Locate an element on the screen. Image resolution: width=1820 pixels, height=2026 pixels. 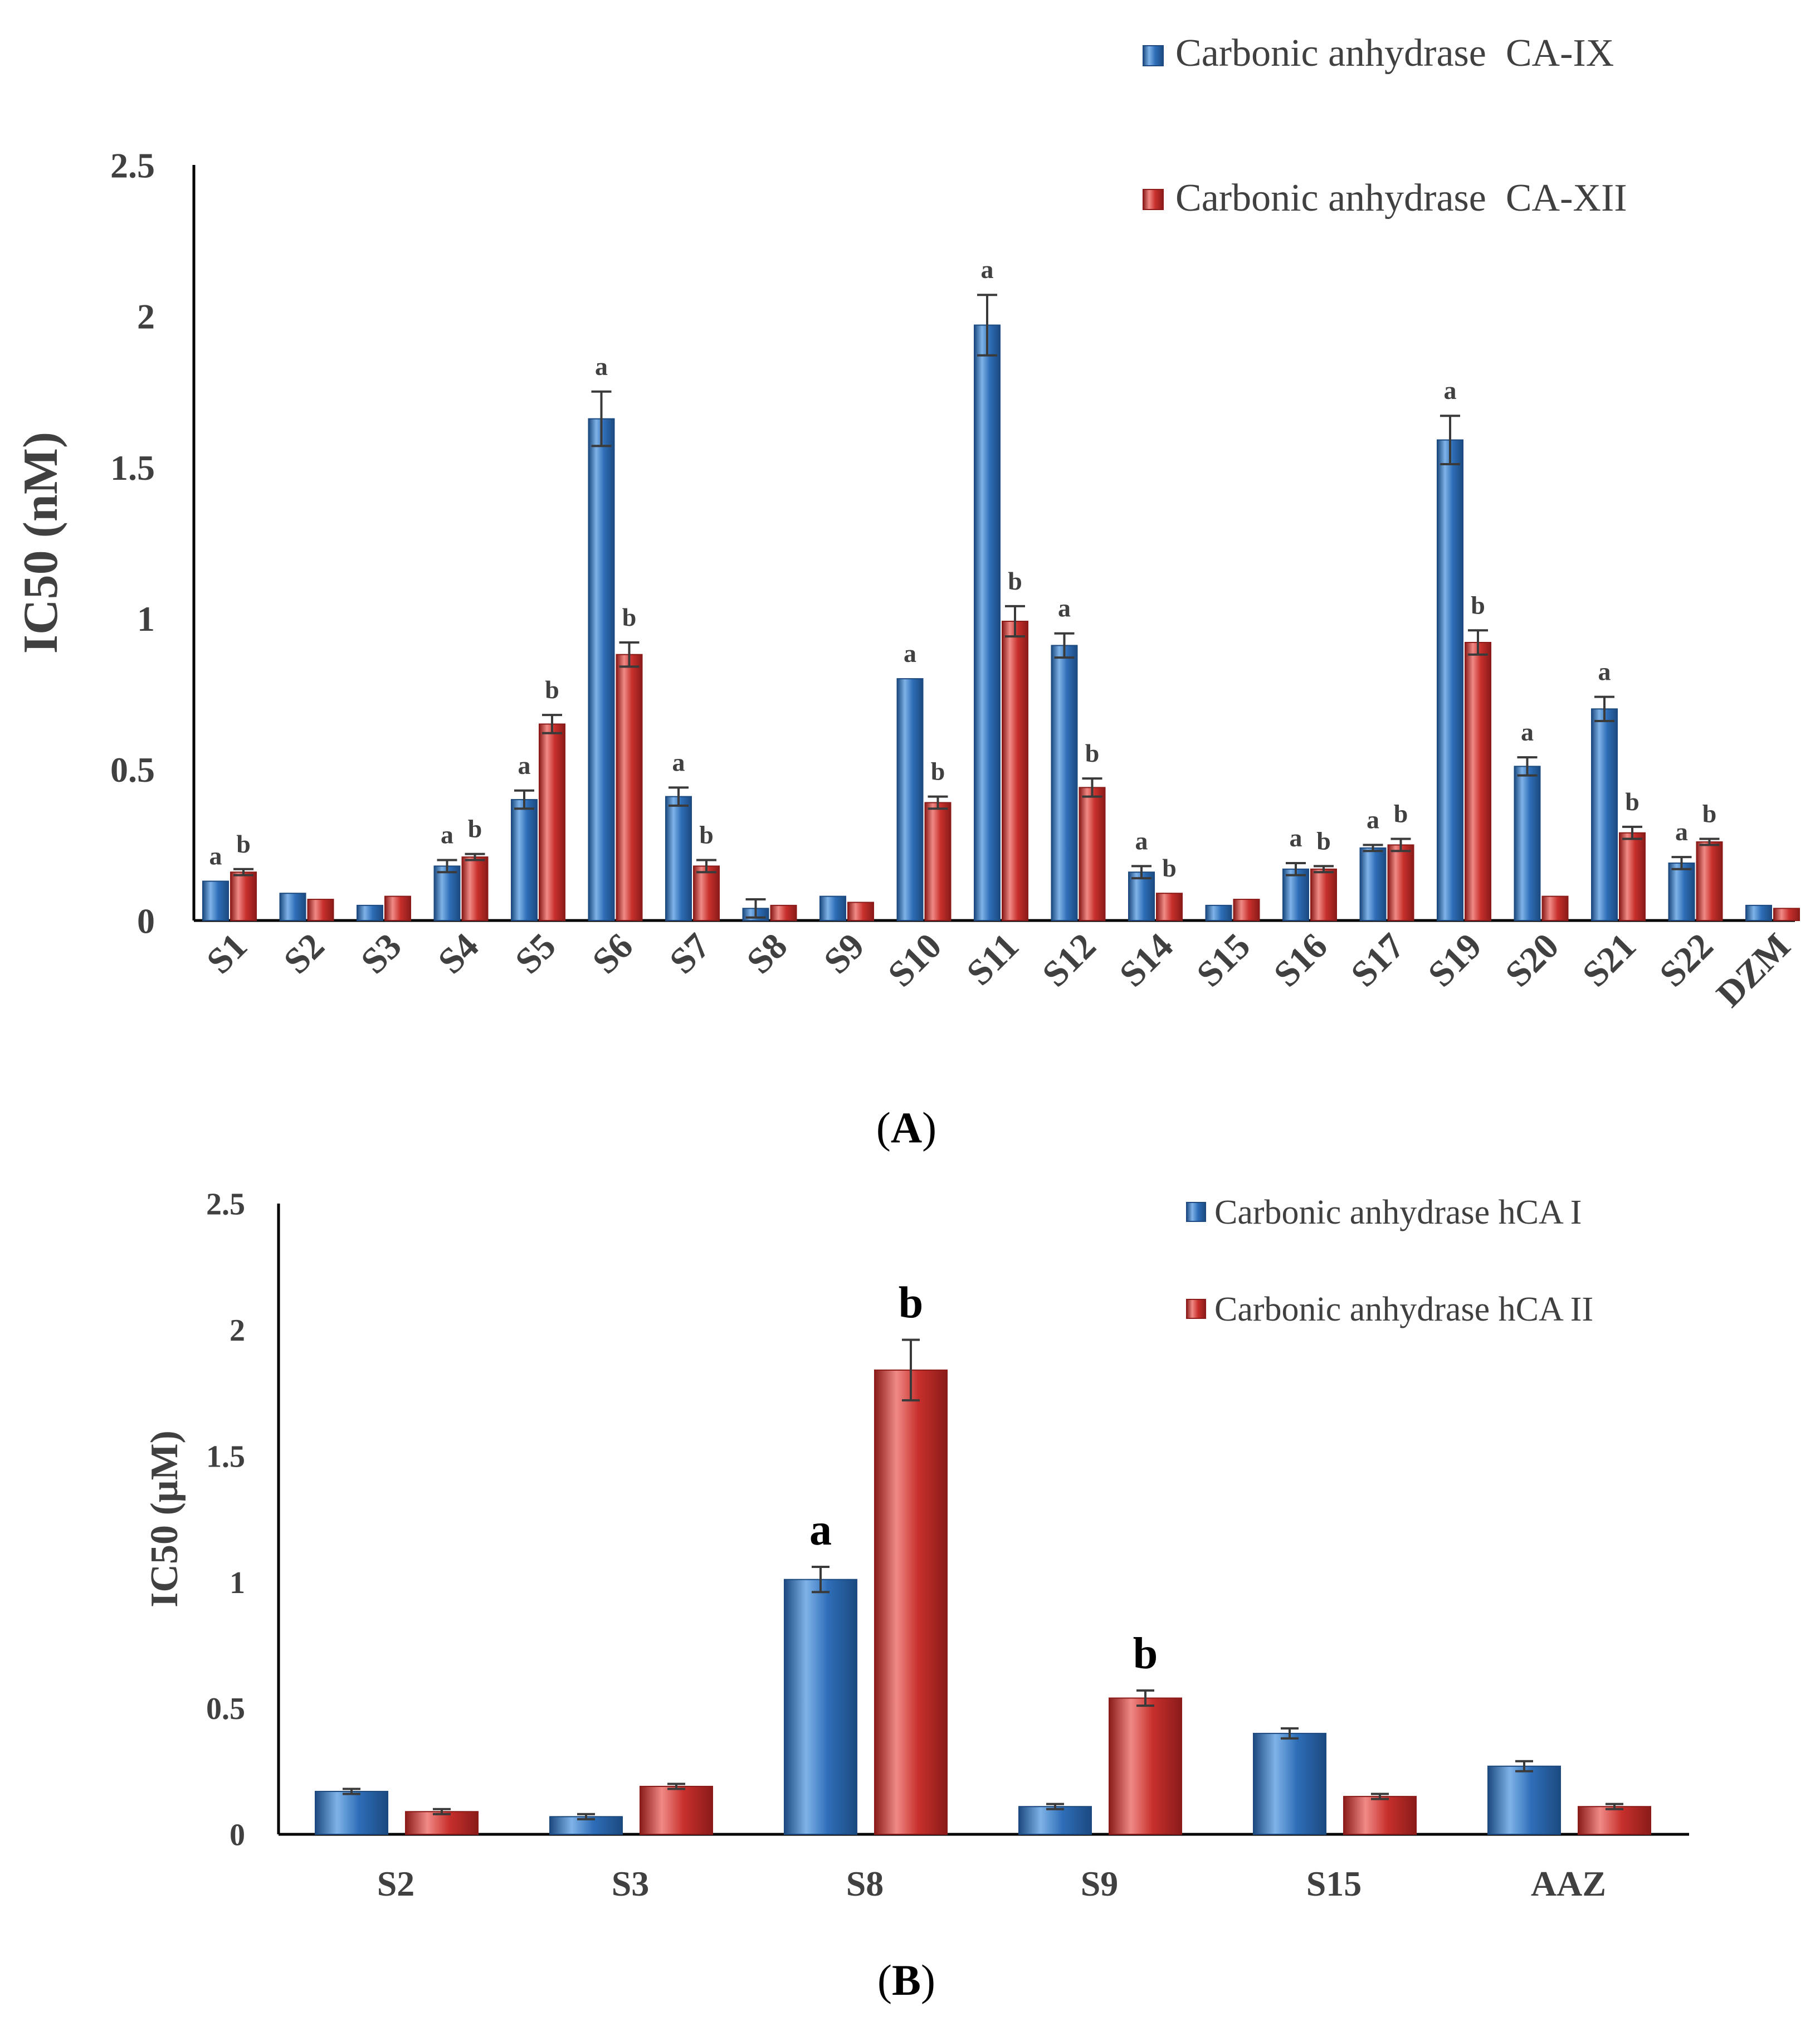
bar-b-s2-s8 is located at coordinates (911, 1602).